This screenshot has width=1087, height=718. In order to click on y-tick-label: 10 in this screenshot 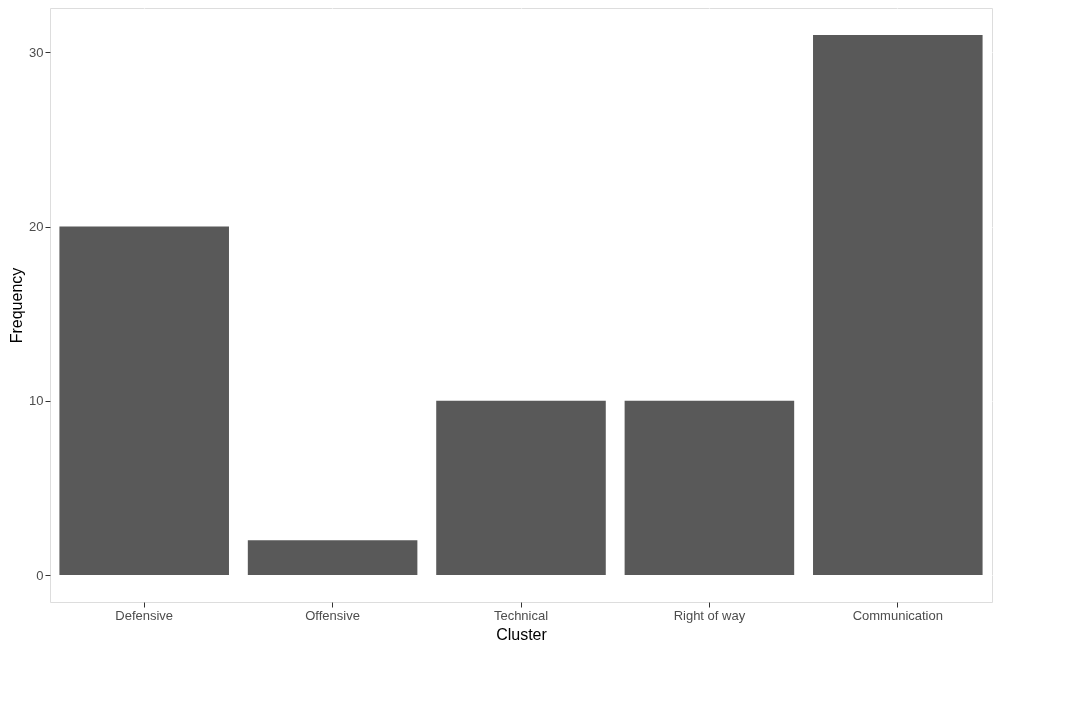, I will do `click(36, 401)`.